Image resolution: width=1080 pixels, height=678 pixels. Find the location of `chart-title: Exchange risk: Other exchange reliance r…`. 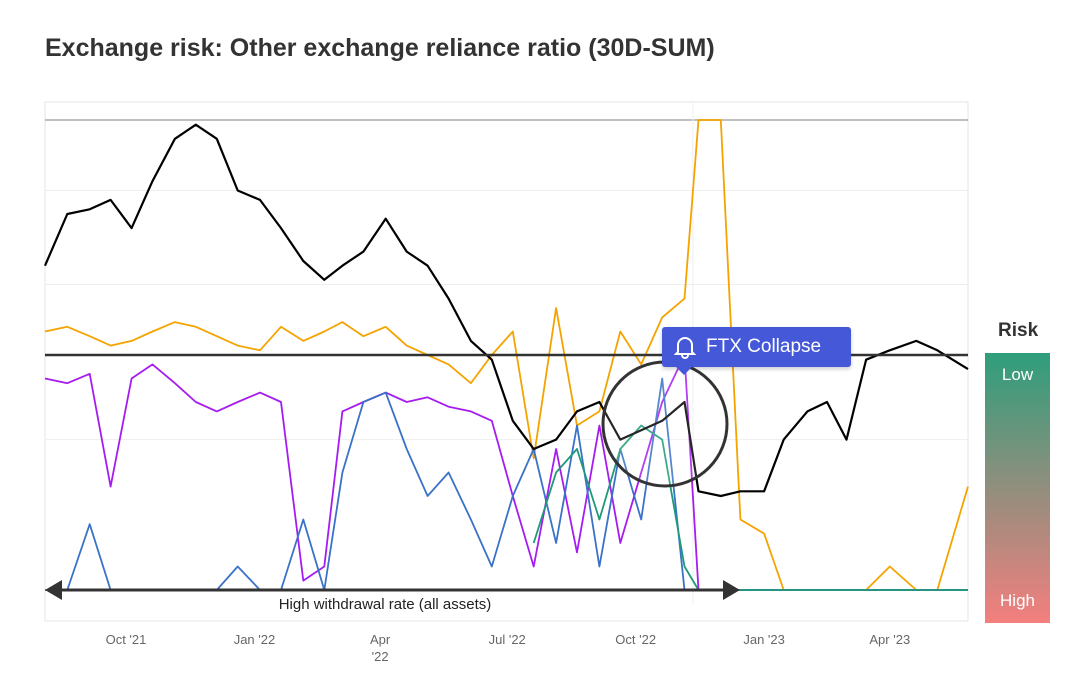

chart-title: Exchange risk: Other exchange reliance r… is located at coordinates (380, 48).